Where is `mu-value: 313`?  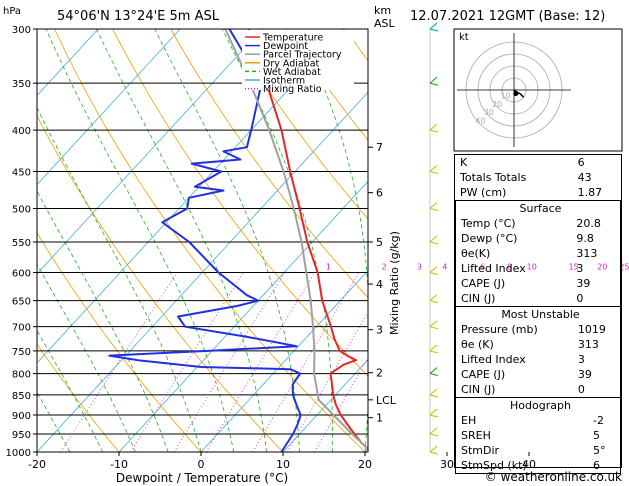
mu-value: 313 is located at coordinates (588, 344).